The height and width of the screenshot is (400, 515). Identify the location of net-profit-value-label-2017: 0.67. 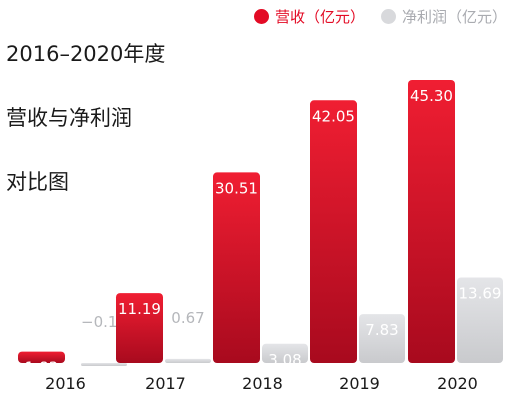
(187, 318).